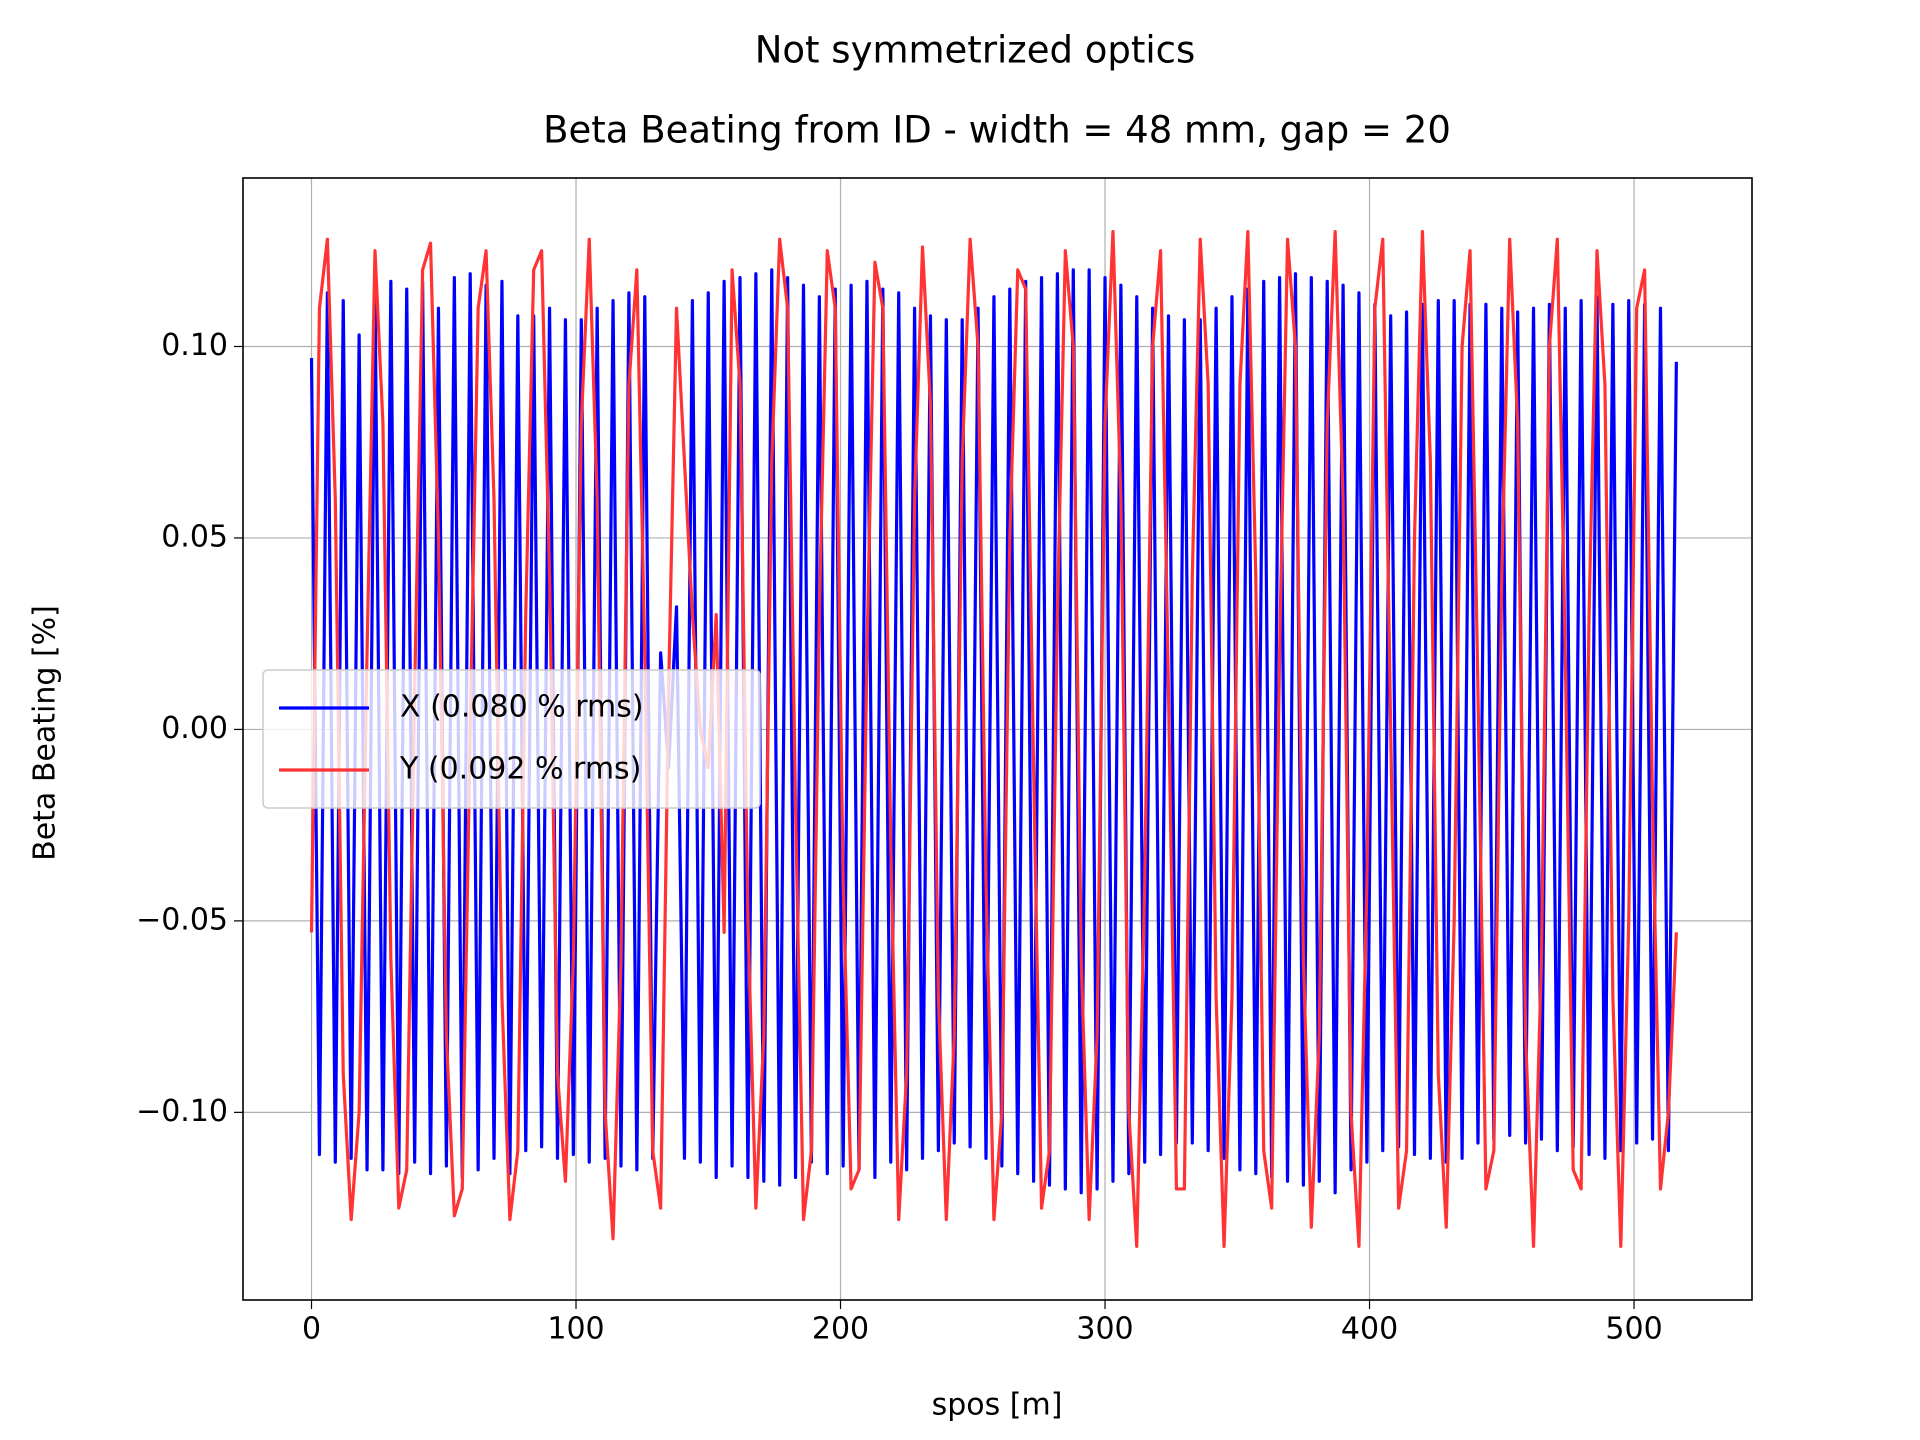 The image size is (1920, 1440). What do you see at coordinates (1104, 1329) in the screenshot?
I see `x-tick-label: 300` at bounding box center [1104, 1329].